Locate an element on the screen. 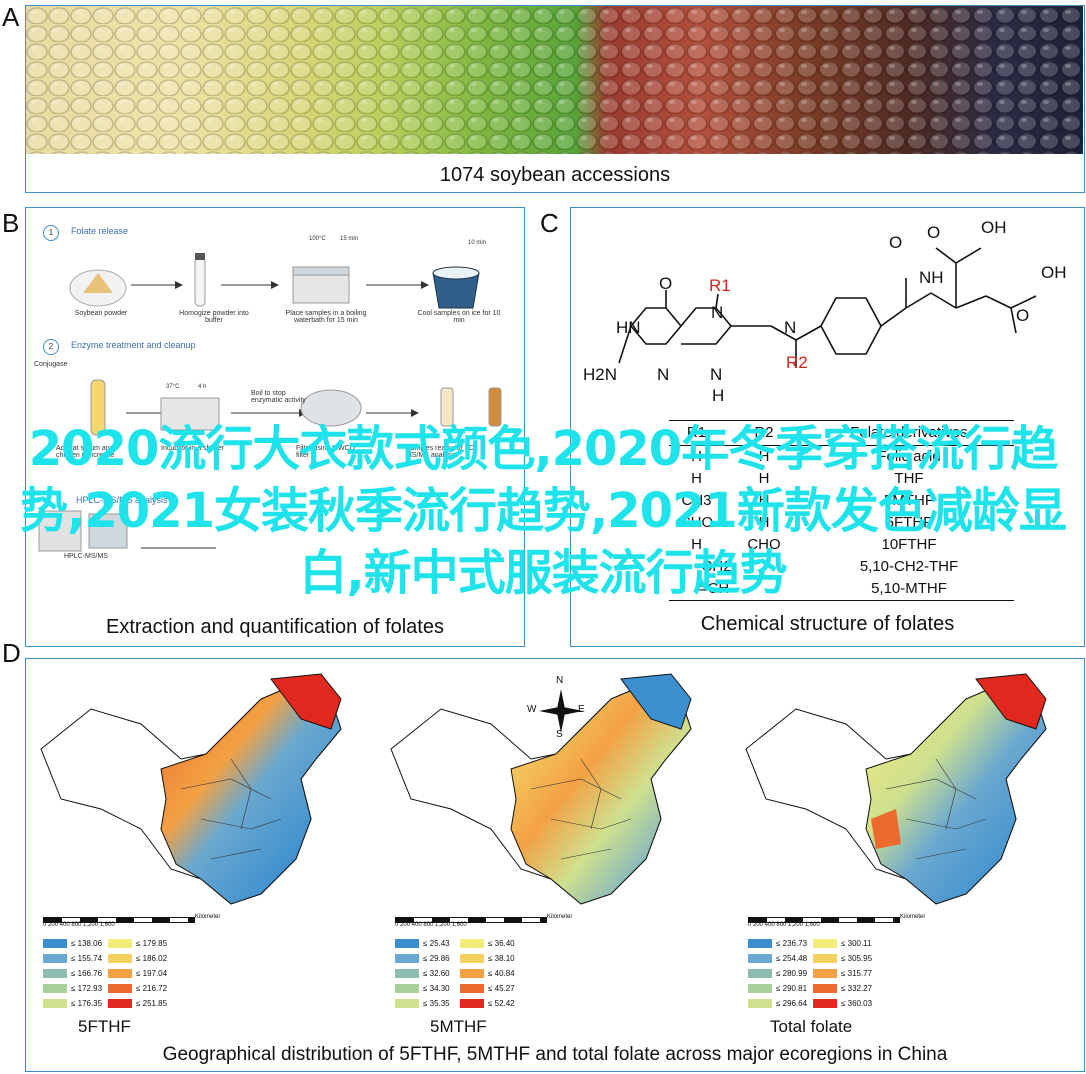  legend-item: ≤ 25.43 is located at coordinates (422, 943).